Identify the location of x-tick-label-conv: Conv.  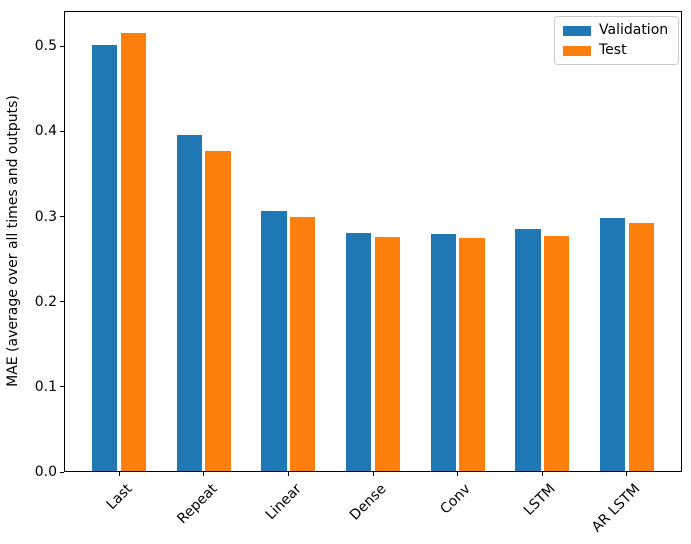
(455, 499).